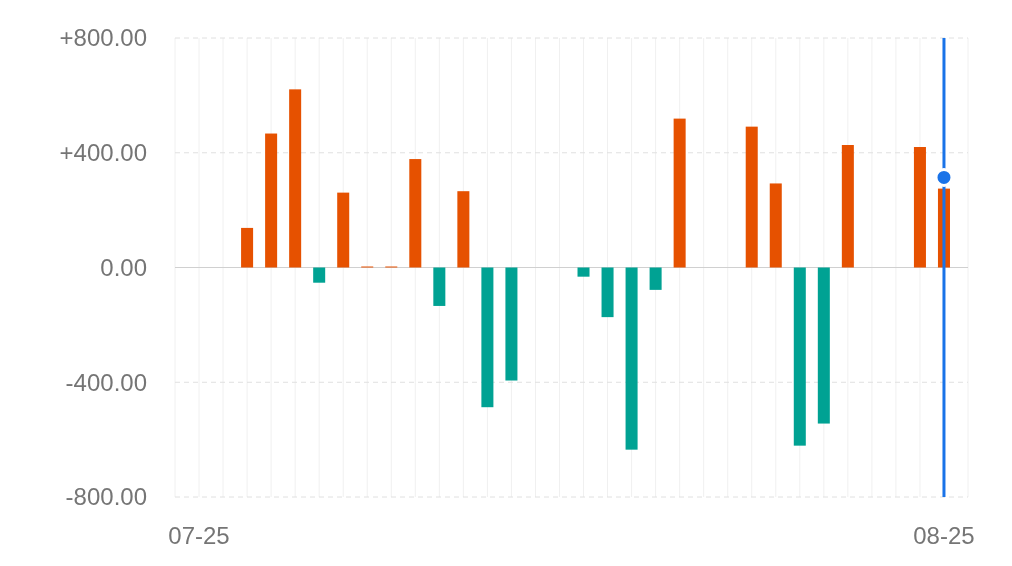 The height and width of the screenshot is (566, 1012). I want to click on y-tick-label: +400.00, so click(103, 153).